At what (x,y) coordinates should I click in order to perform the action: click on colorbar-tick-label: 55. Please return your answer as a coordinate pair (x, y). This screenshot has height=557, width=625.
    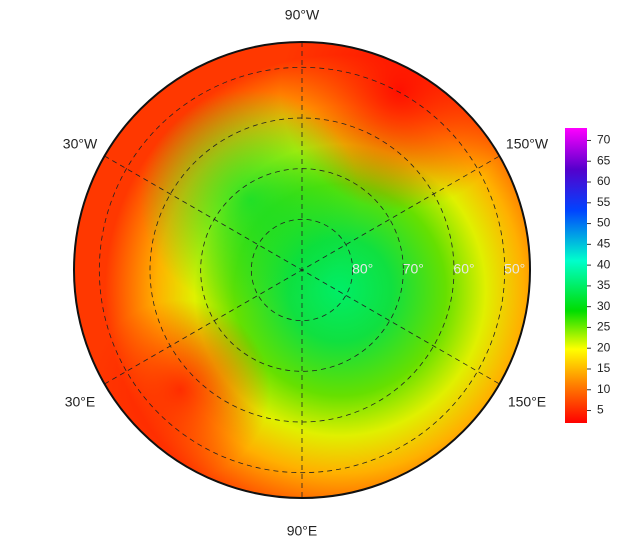
    Looking at the image, I should click on (604, 202).